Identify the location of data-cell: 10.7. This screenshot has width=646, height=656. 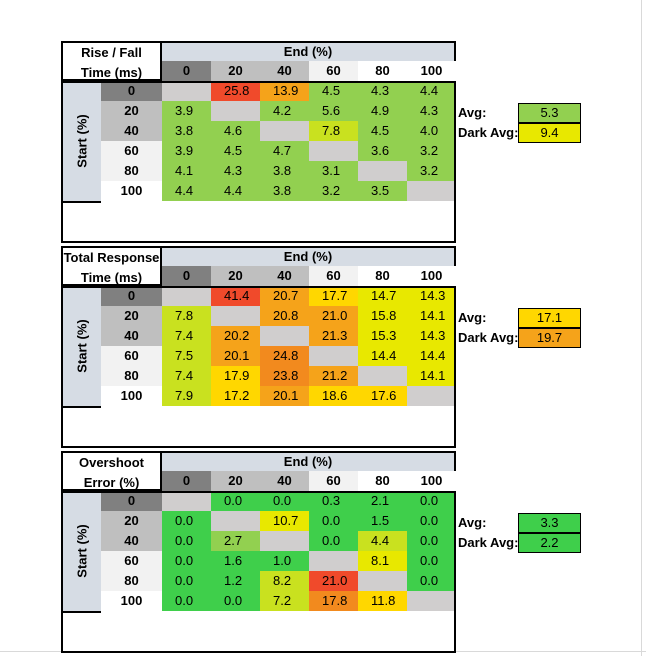
(284, 521).